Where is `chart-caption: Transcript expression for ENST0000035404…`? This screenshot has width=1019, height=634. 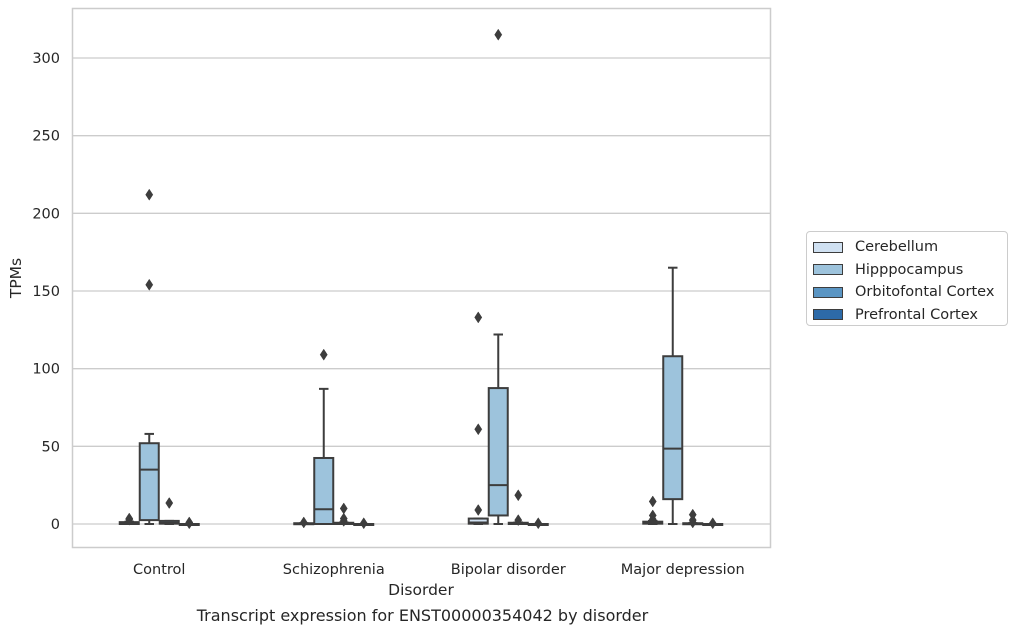
chart-caption: Transcript expression for ENST0000035404… is located at coordinates (422, 615).